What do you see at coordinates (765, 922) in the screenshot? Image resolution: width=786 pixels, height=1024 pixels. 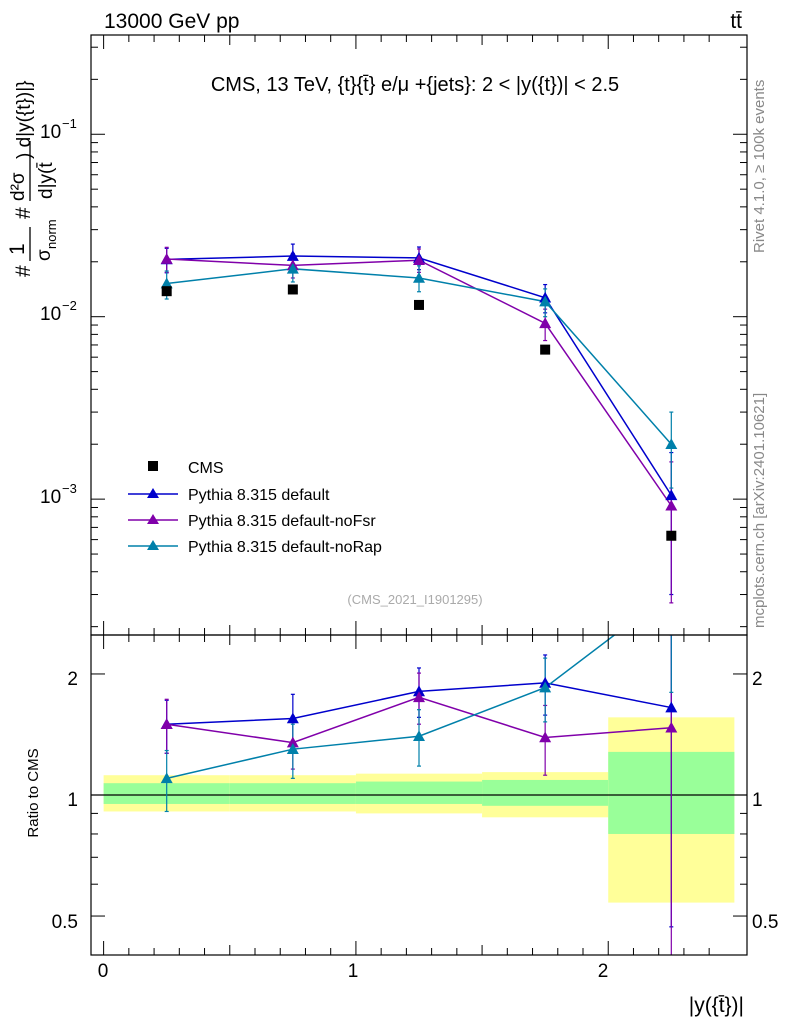 I see `ratio-tick-05-right: 0.5` at bounding box center [765, 922].